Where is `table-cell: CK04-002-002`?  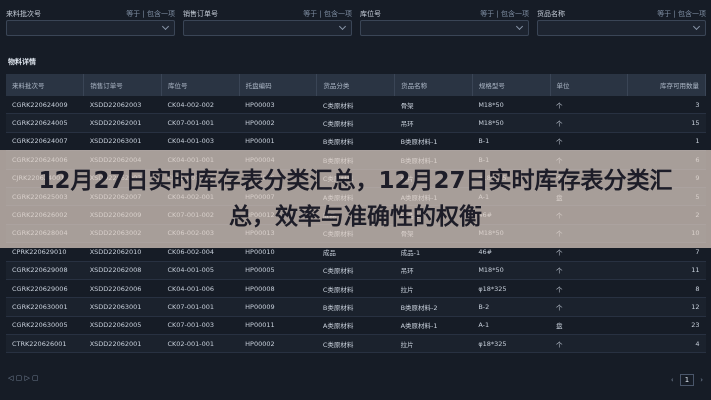 table-cell: CK04-002-002 is located at coordinates (200, 105).